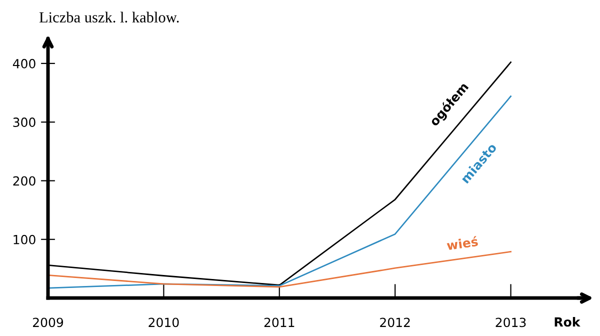 This screenshot has width=600, height=336. I want to click on x-tick-label: 2010, so click(163, 323).